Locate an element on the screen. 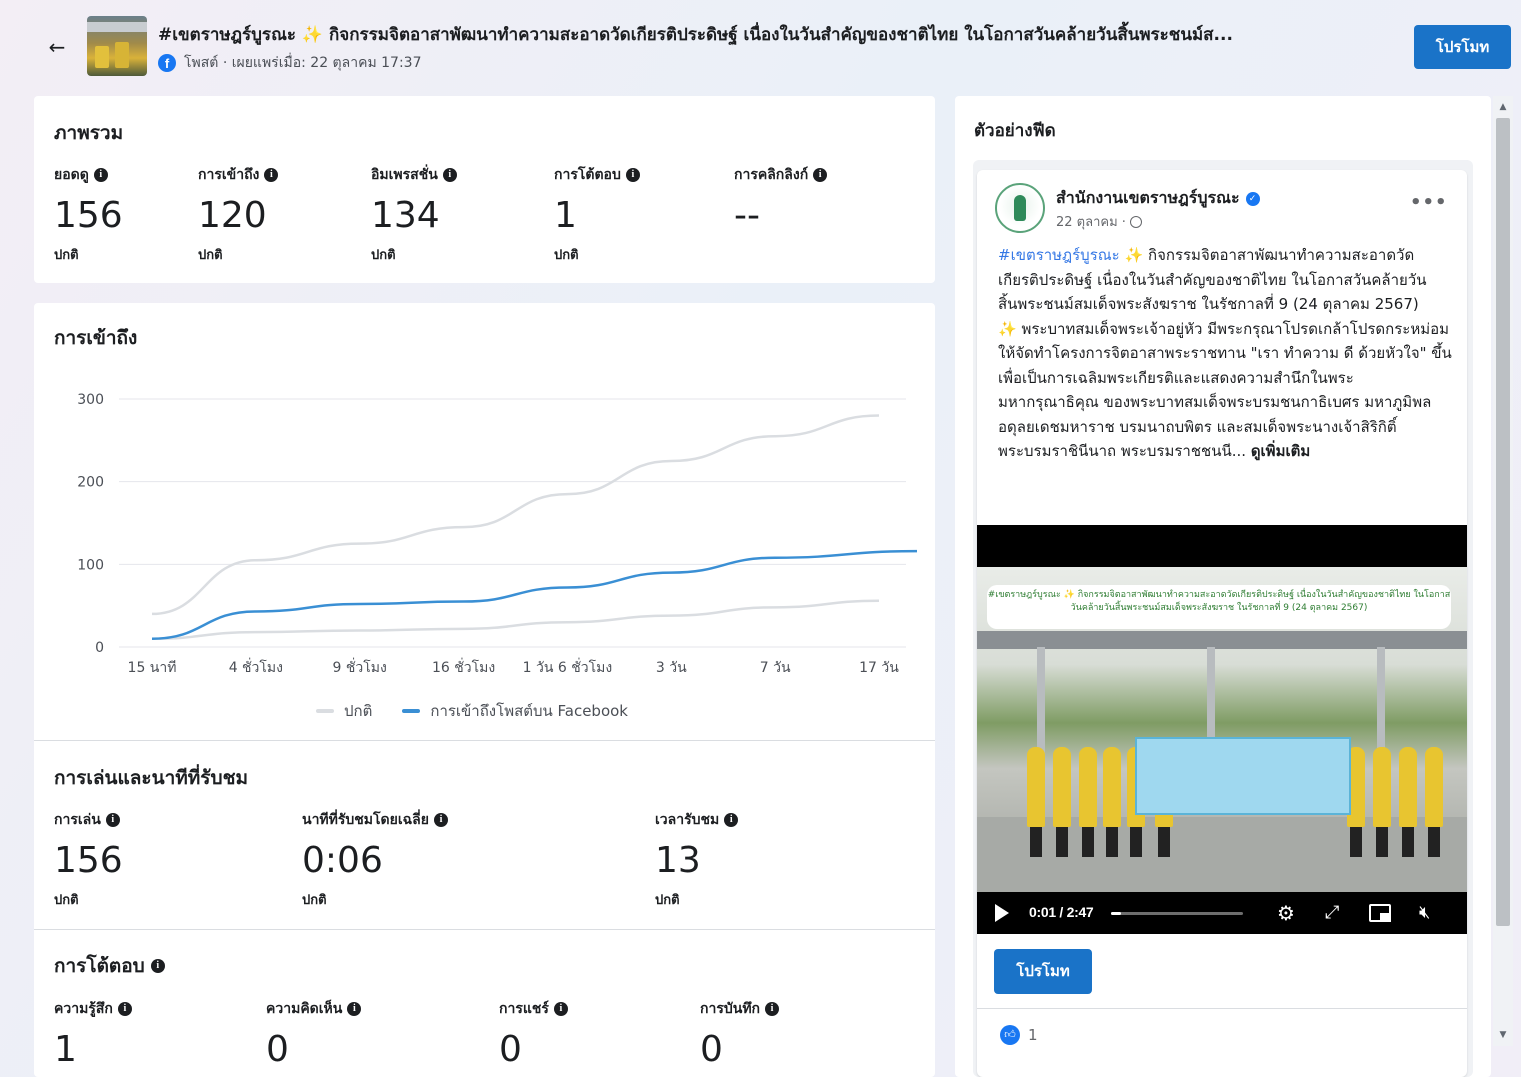 This screenshot has height=1077, width=1521. post-meta: f โพสต์ · เผยแพร่เมื่อ: 22 ตุลาคม 17:37 is located at coordinates (289, 63).